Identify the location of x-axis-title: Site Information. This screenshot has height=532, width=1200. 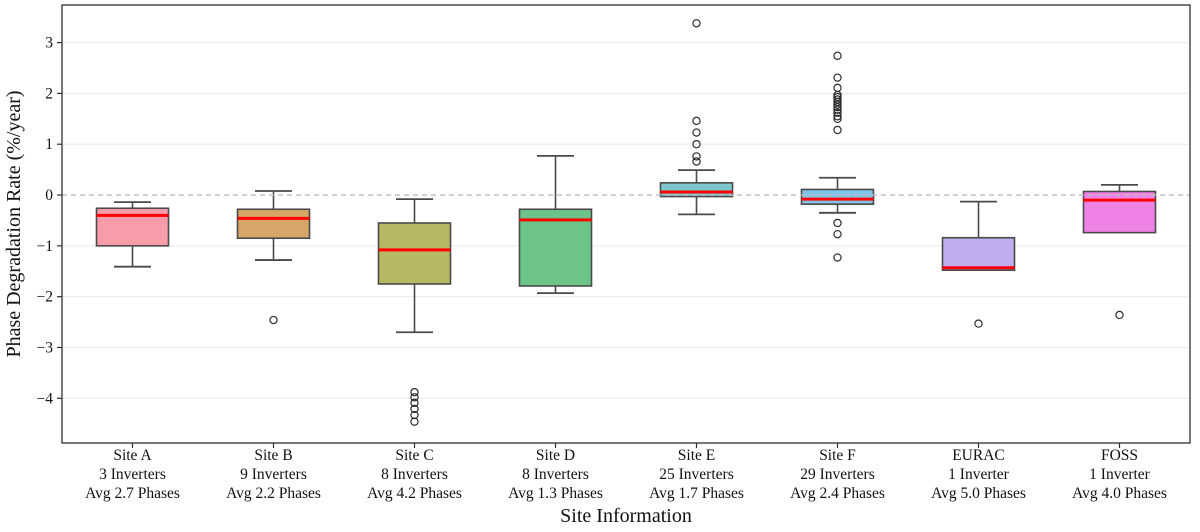
(626, 516).